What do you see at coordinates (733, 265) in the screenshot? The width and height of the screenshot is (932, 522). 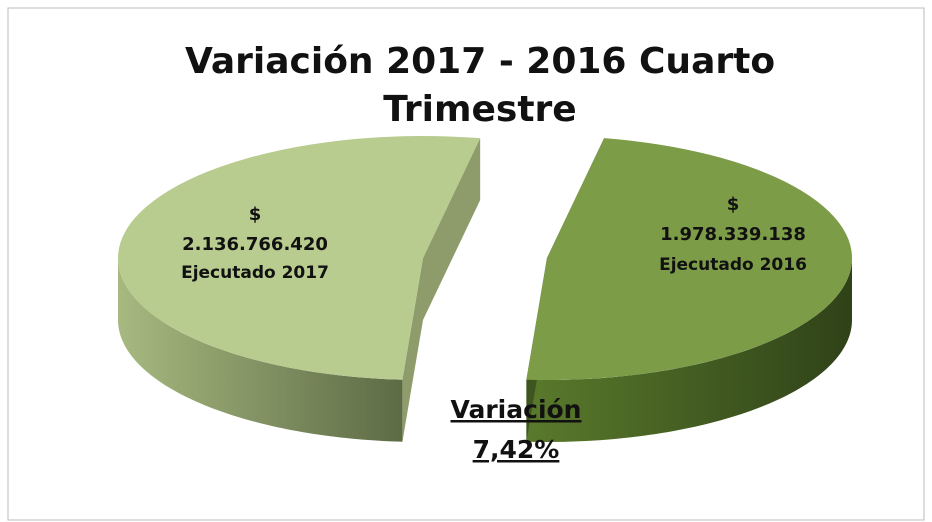 I see `category-label: Ejecutado 2016` at bounding box center [733, 265].